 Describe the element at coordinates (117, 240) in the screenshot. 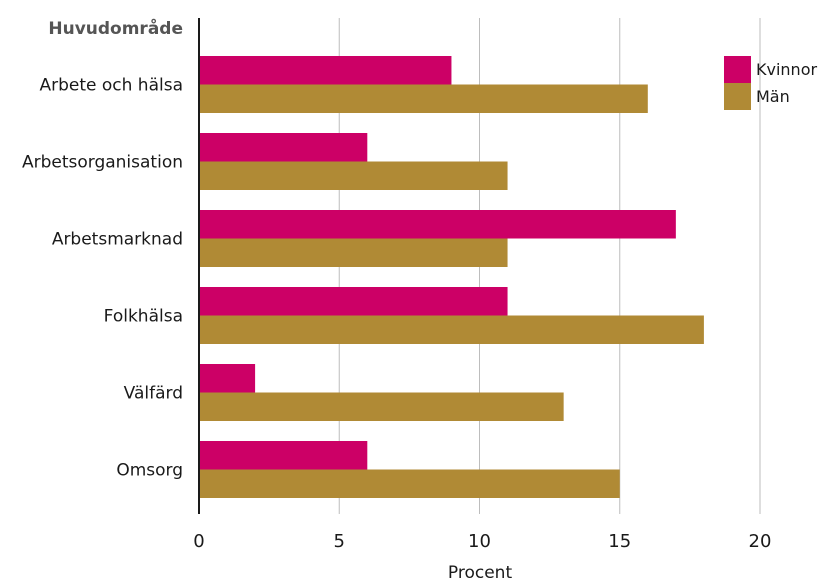

I see `category-label: Arbetsmarknad` at that location.